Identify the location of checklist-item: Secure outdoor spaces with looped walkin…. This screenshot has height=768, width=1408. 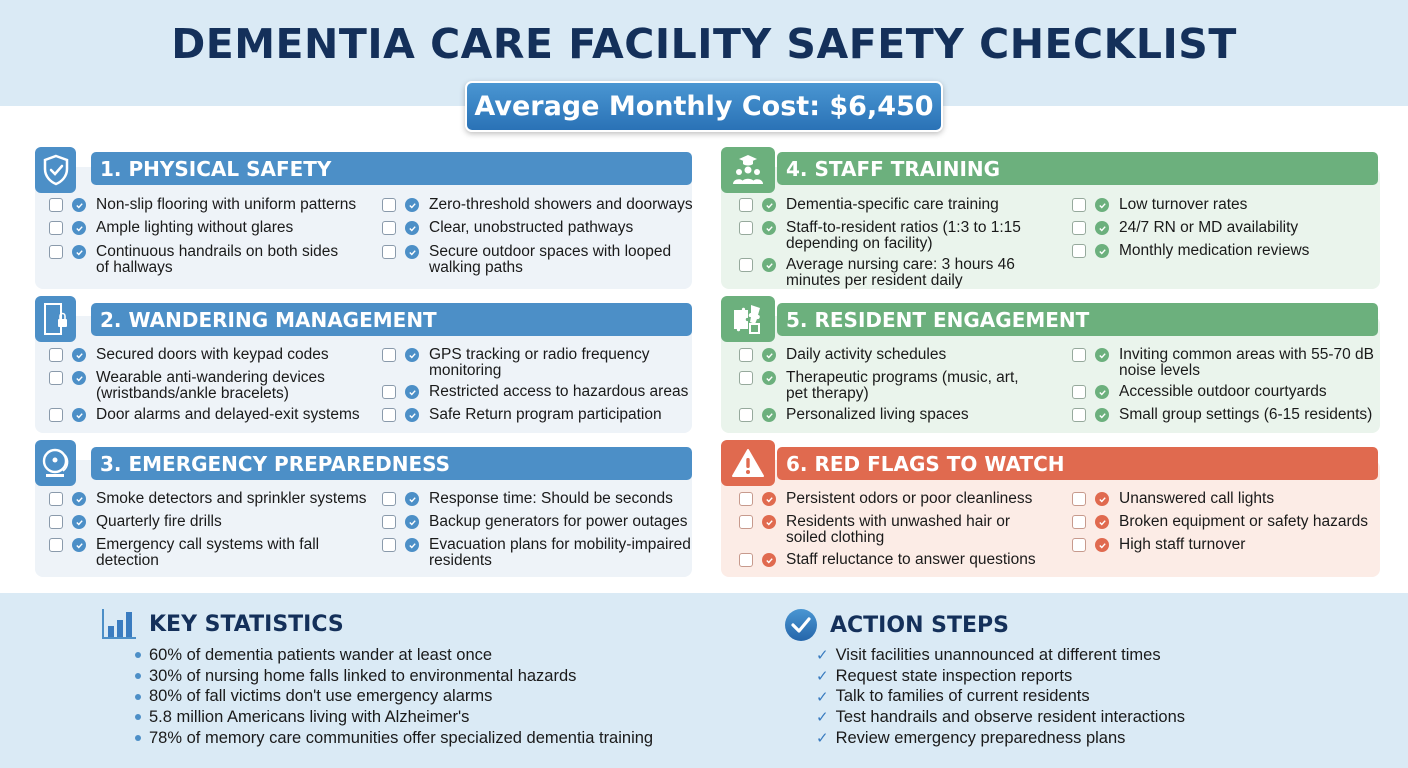
(535, 260).